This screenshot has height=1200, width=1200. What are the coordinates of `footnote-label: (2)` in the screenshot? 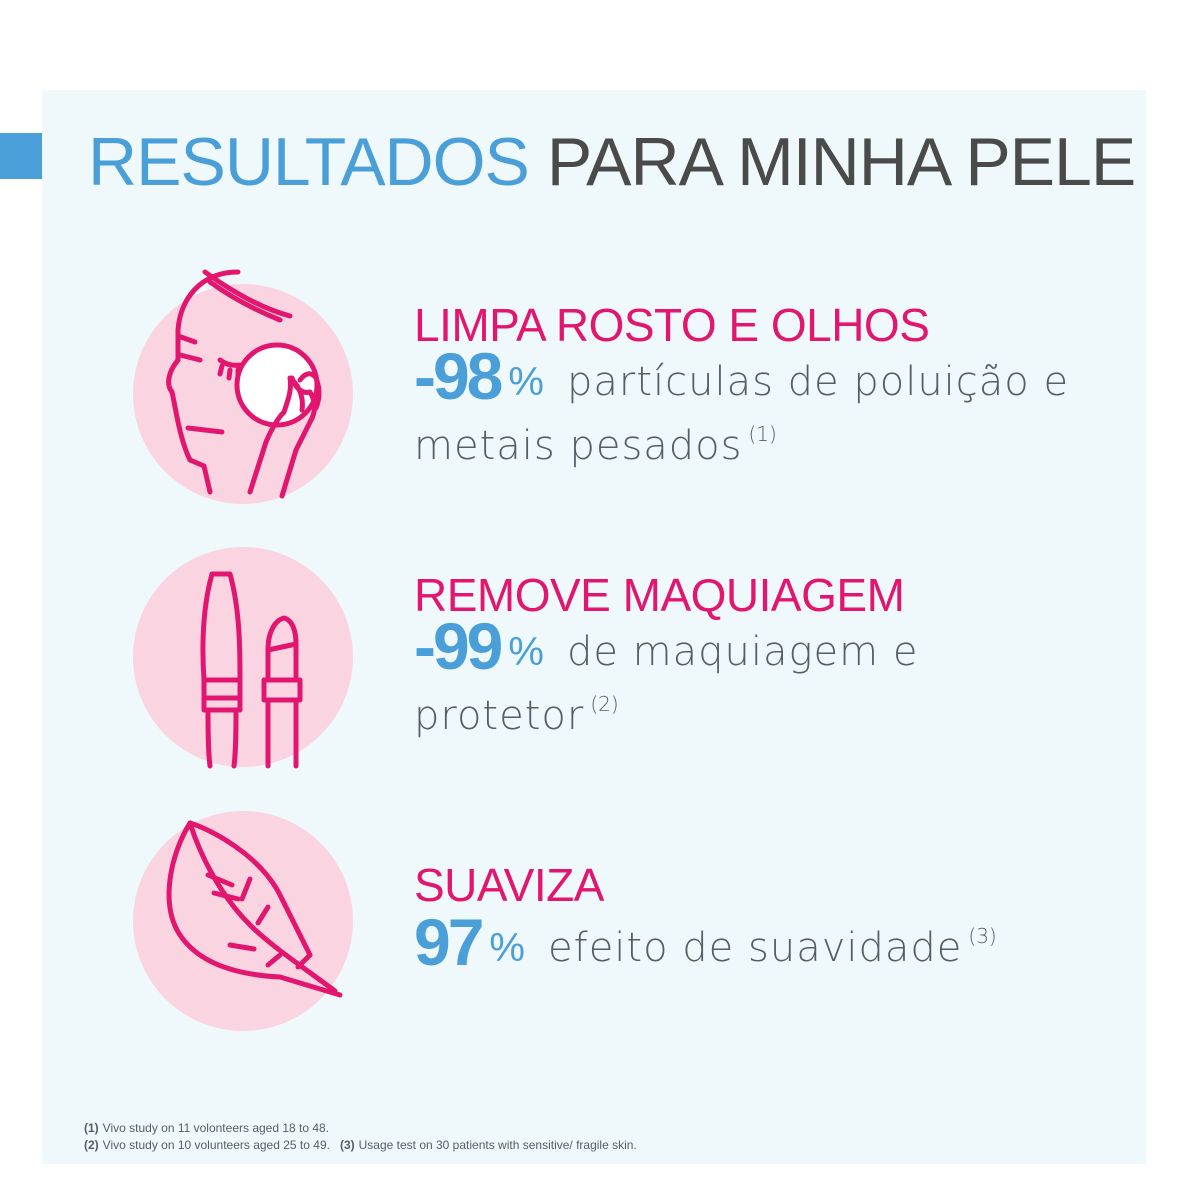 It's located at (91, 1145).